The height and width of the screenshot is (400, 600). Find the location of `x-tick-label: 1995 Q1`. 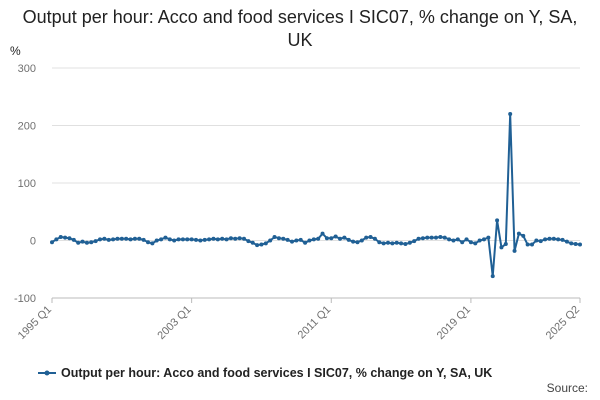

x-tick-label: 1995 Q1 is located at coordinates (35, 323).